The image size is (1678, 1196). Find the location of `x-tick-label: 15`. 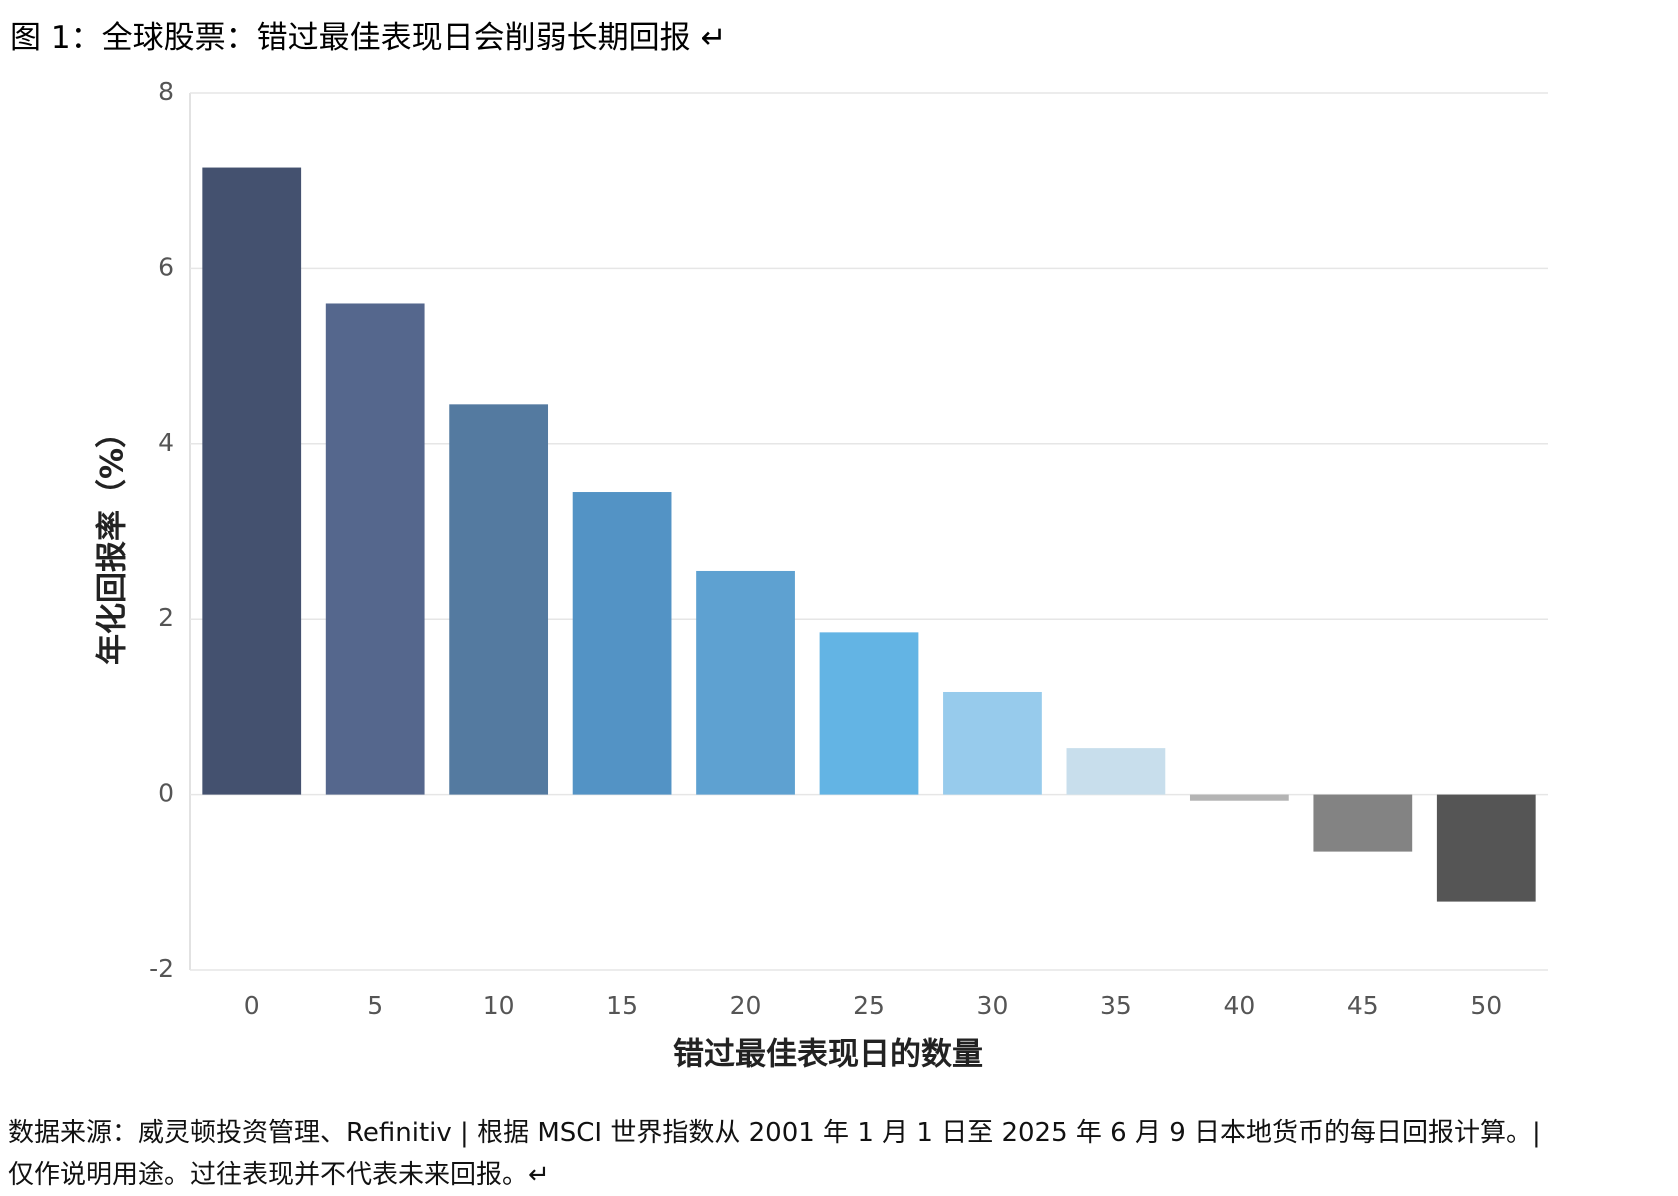

x-tick-label: 15 is located at coordinates (622, 1005).